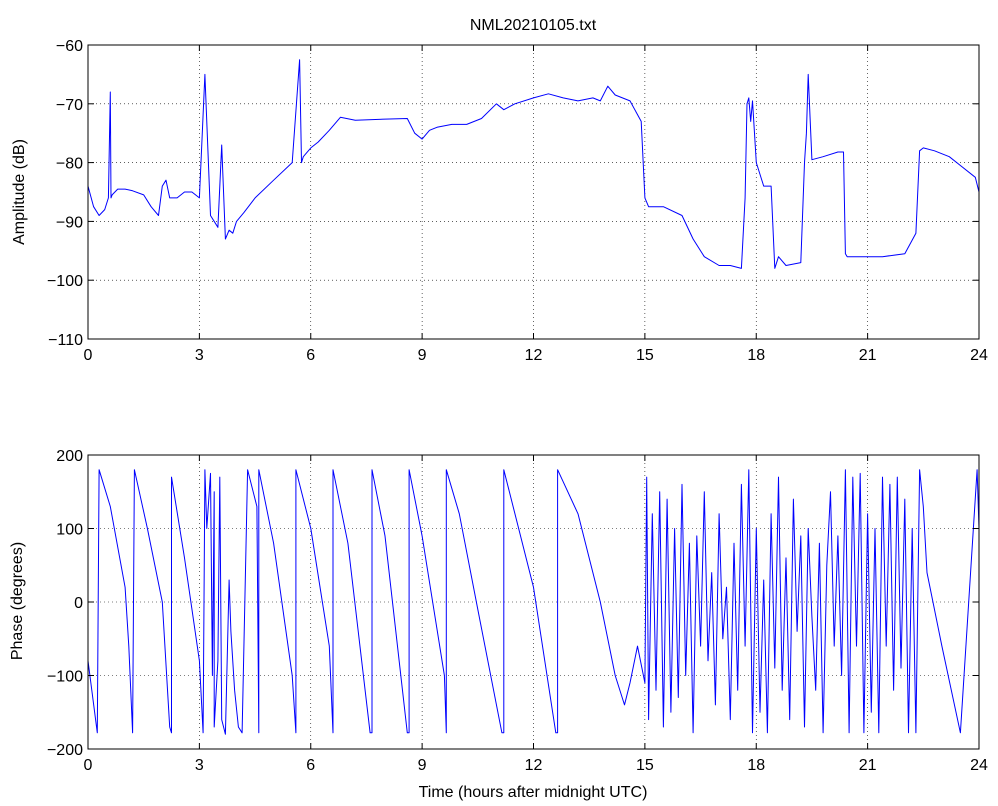  I want to click on amplitude-x-tick-label: 3, so click(199, 355).